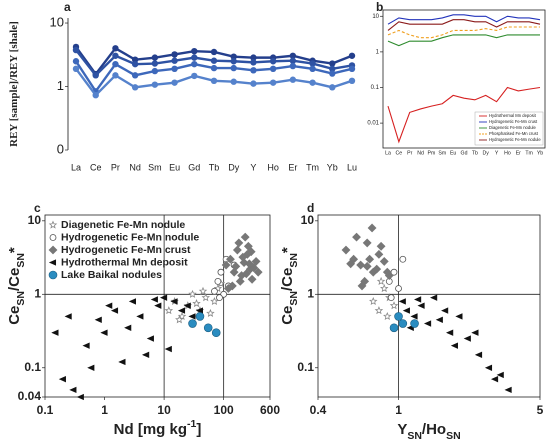 The image size is (550, 439). What do you see at coordinates (60, 148) in the screenshot?
I see `y-tick-label: 0` at bounding box center [60, 148].